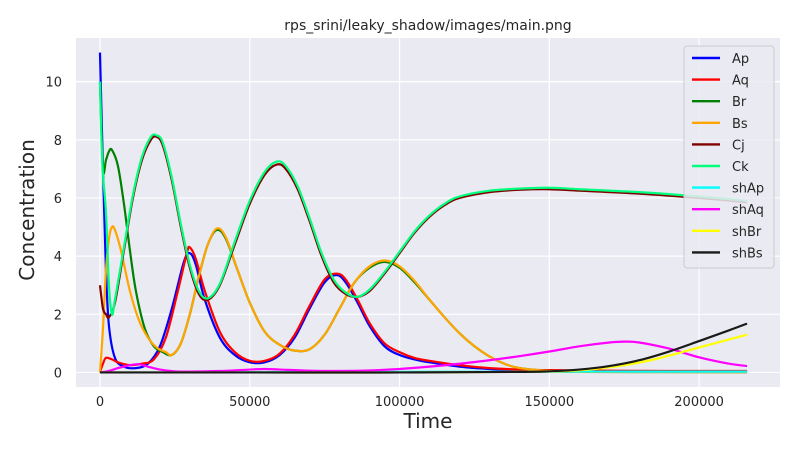  I want to click on y-axis-label: Concentration, so click(27, 209).